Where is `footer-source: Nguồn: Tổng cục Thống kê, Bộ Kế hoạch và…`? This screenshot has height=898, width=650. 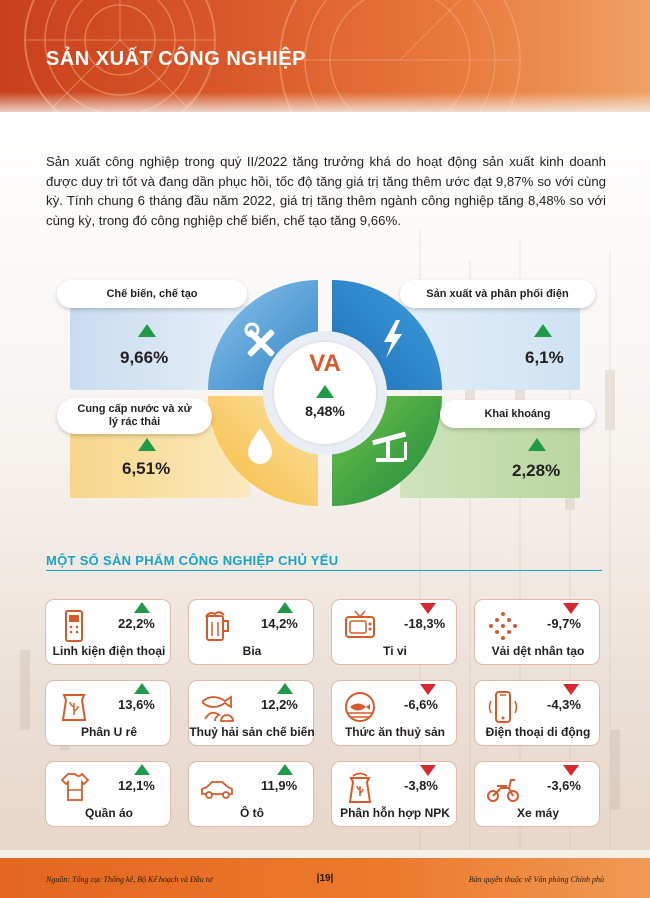 footer-source: Nguồn: Tổng cục Thống kê, Bộ Kế hoạch và… is located at coordinates (129, 879).